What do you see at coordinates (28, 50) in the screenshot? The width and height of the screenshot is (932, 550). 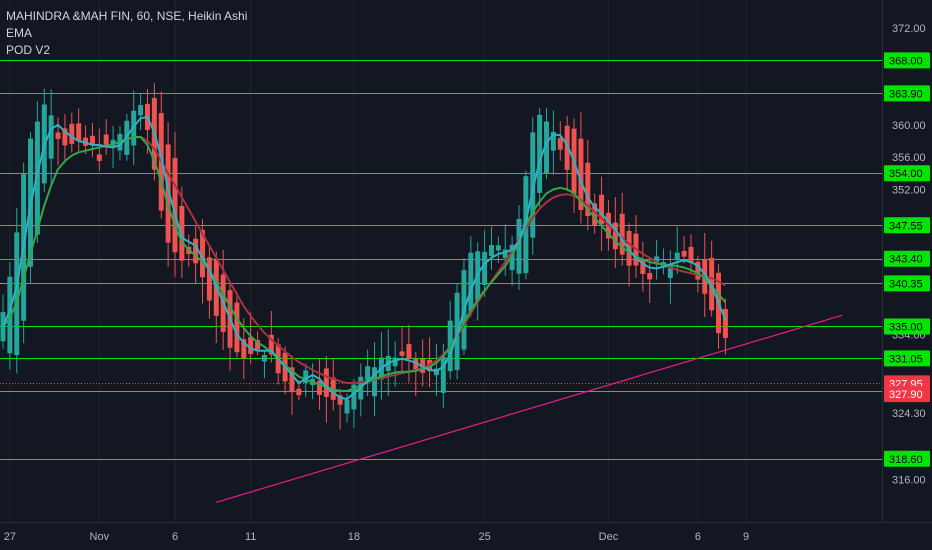 I see `indicator-pod-label: POD V2` at bounding box center [28, 50].